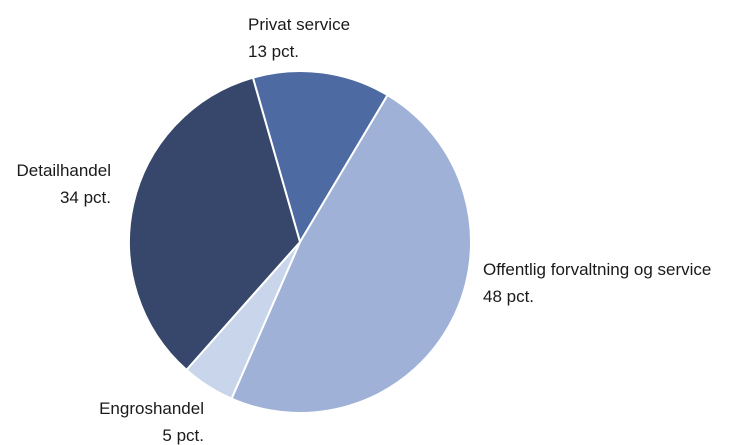 The height and width of the screenshot is (445, 733). What do you see at coordinates (508, 296) in the screenshot?
I see `label-offentlig-value: 48 pct.` at bounding box center [508, 296].